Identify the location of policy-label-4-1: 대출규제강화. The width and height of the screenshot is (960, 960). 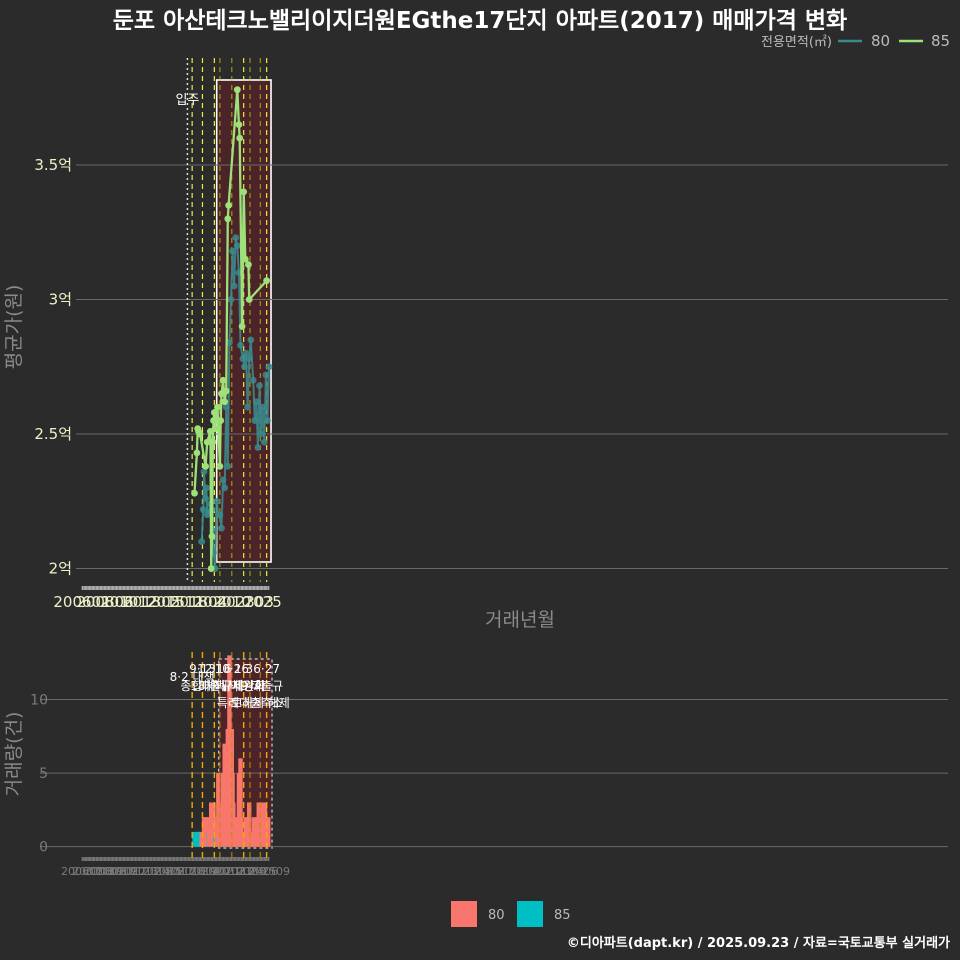
(232, 686).